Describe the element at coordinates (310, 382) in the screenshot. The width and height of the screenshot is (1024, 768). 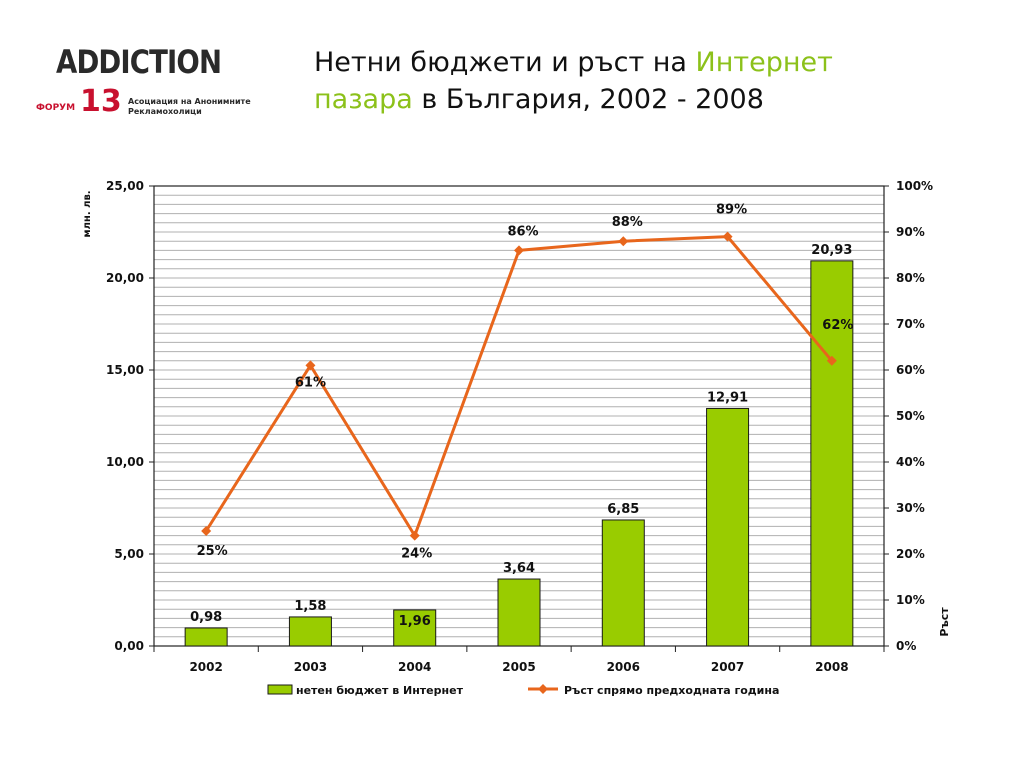
I see `growth-value-label: 61%` at that location.